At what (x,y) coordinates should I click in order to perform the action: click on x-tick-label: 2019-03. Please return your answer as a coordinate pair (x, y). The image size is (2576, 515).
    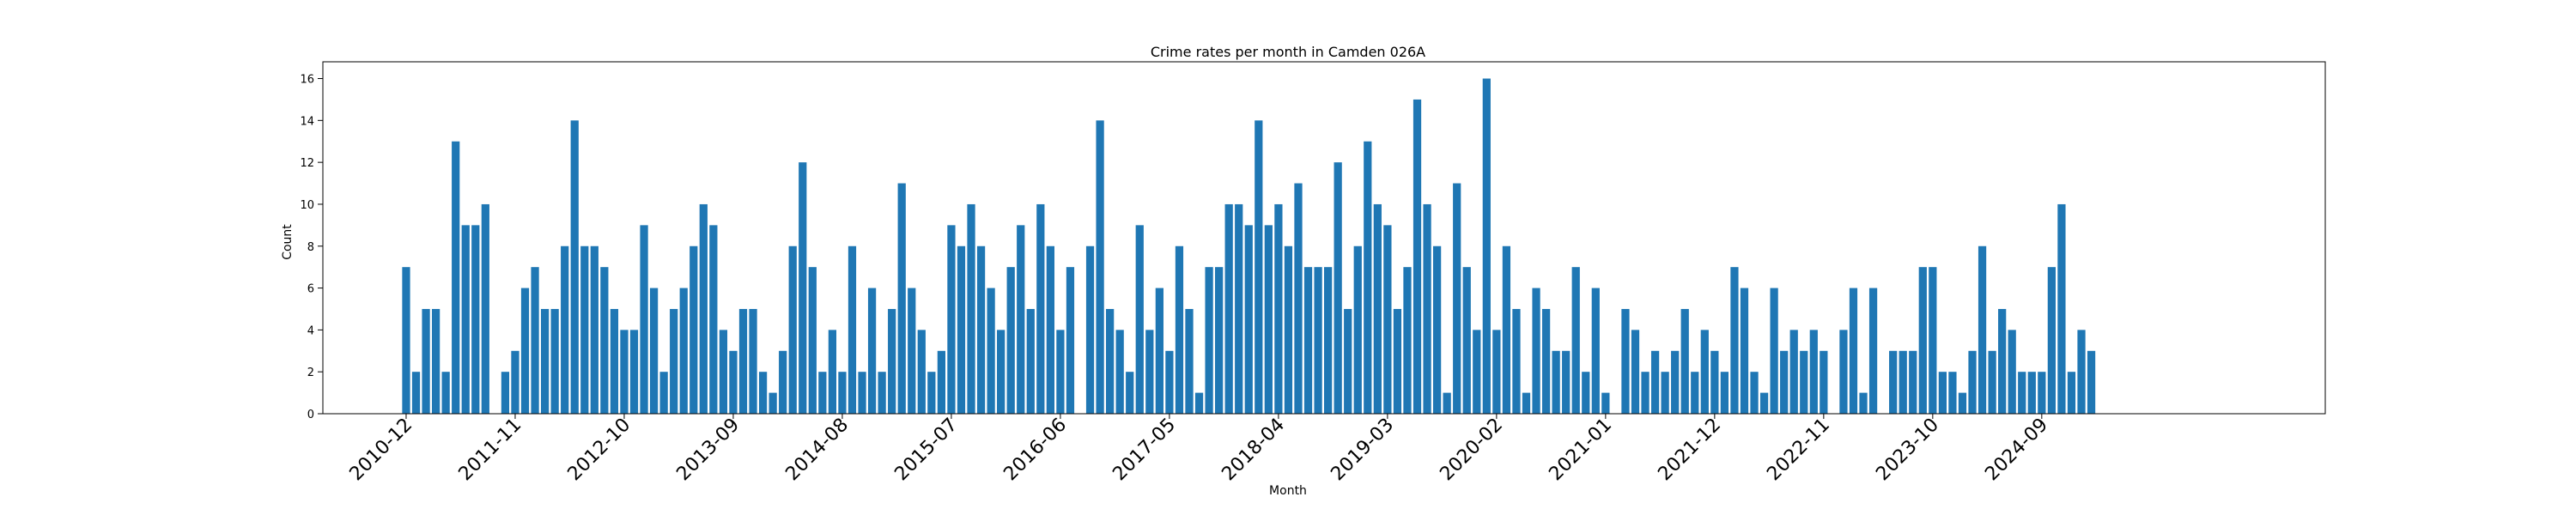
    Looking at the image, I should click on (1363, 450).